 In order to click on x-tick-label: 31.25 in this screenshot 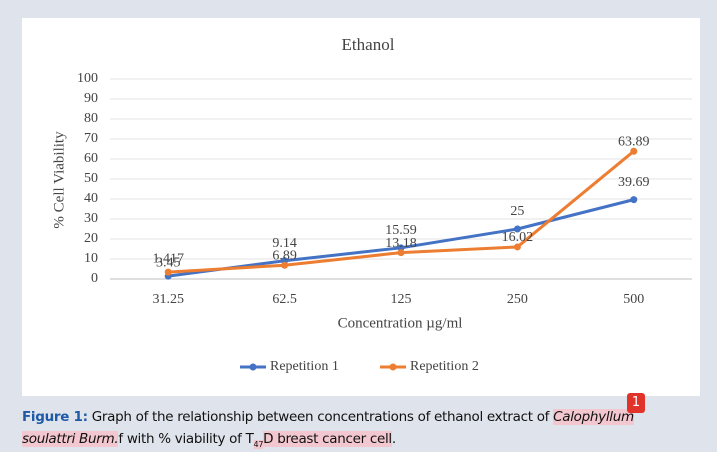, I will do `click(168, 299)`.